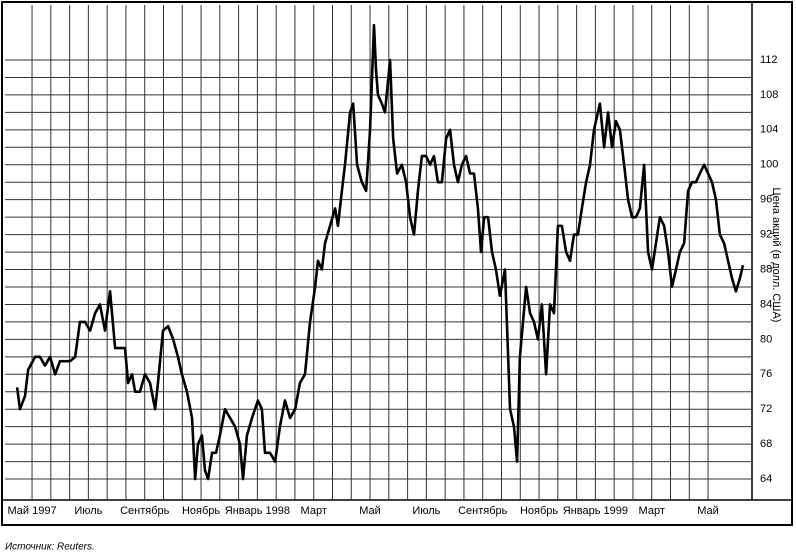 The height and width of the screenshot is (555, 796). What do you see at coordinates (766, 444) in the screenshot?
I see `y-tick-label: 68` at bounding box center [766, 444].